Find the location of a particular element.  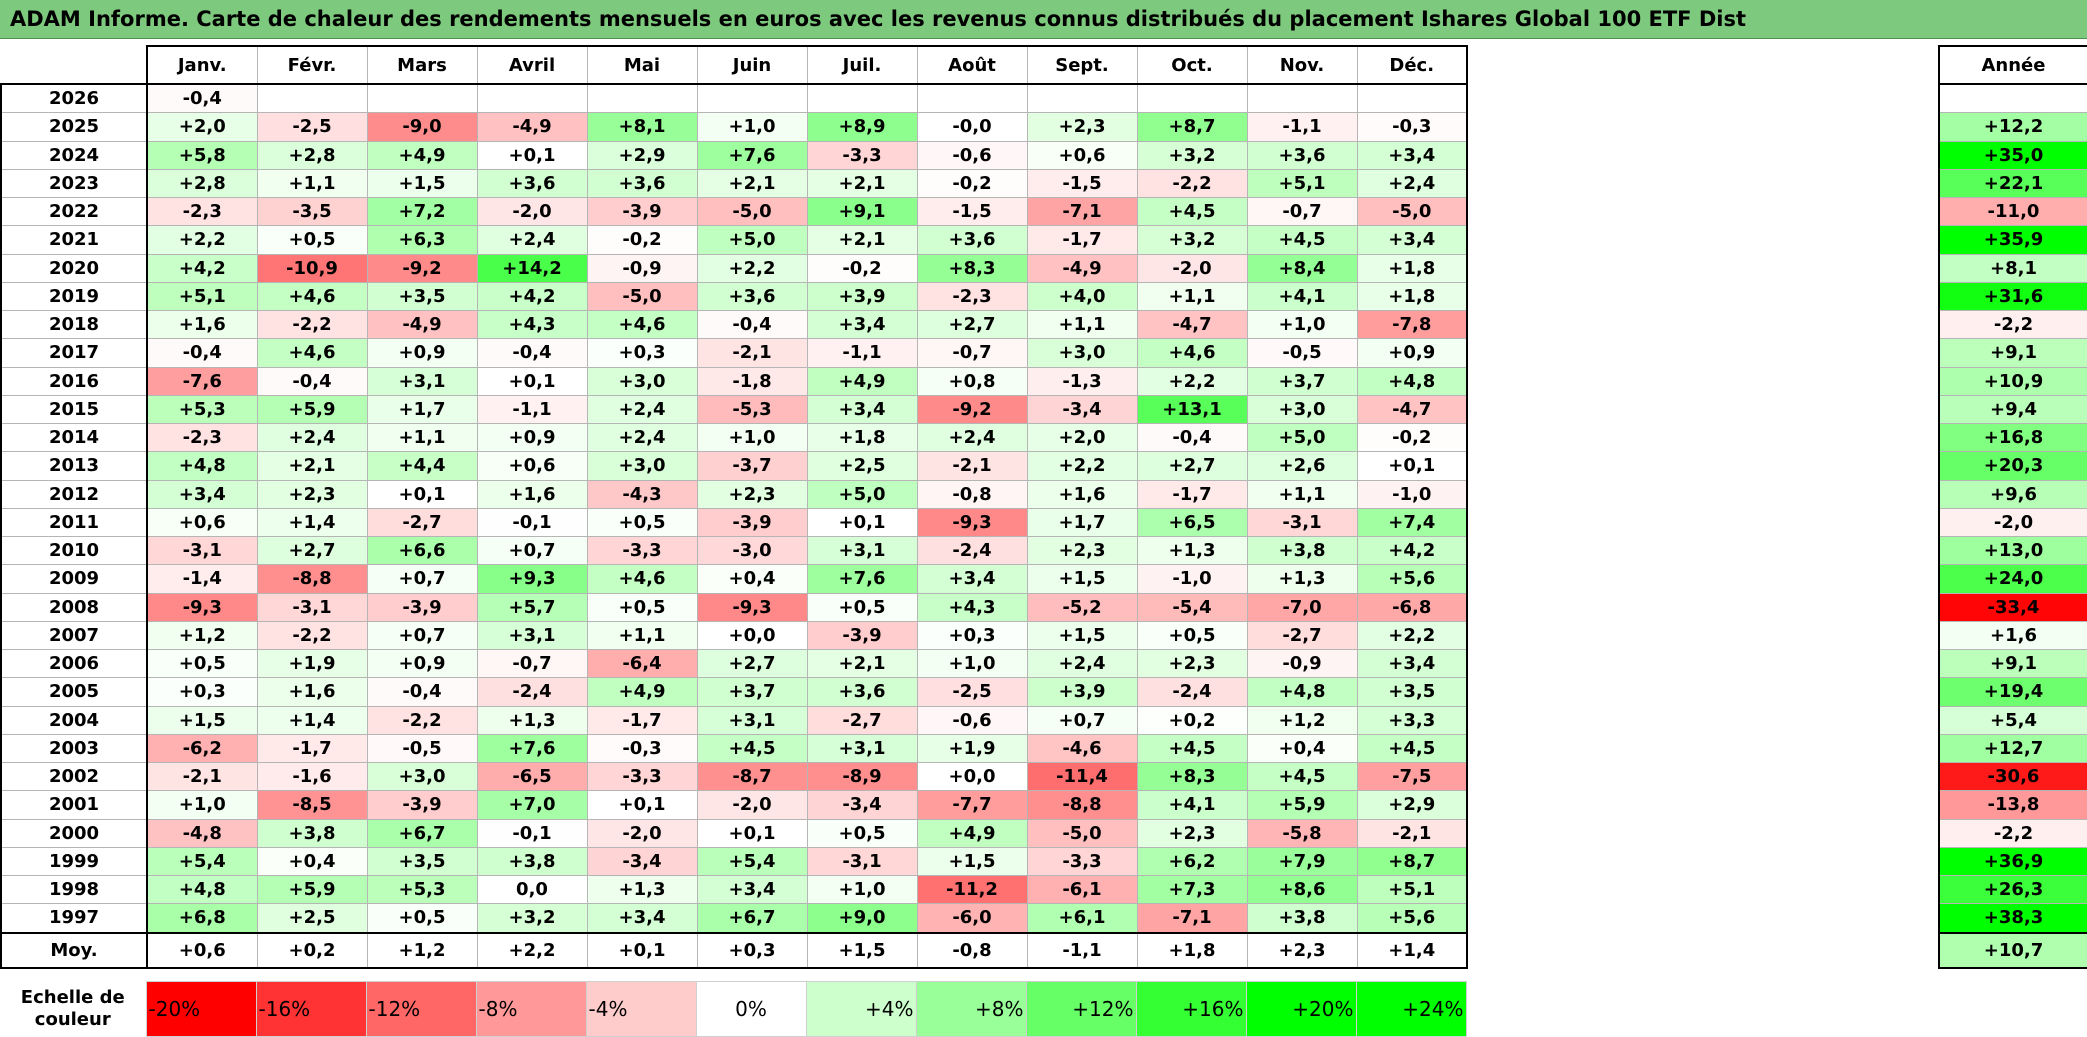

annual-row: +9,6 is located at coordinates (2012, 494).